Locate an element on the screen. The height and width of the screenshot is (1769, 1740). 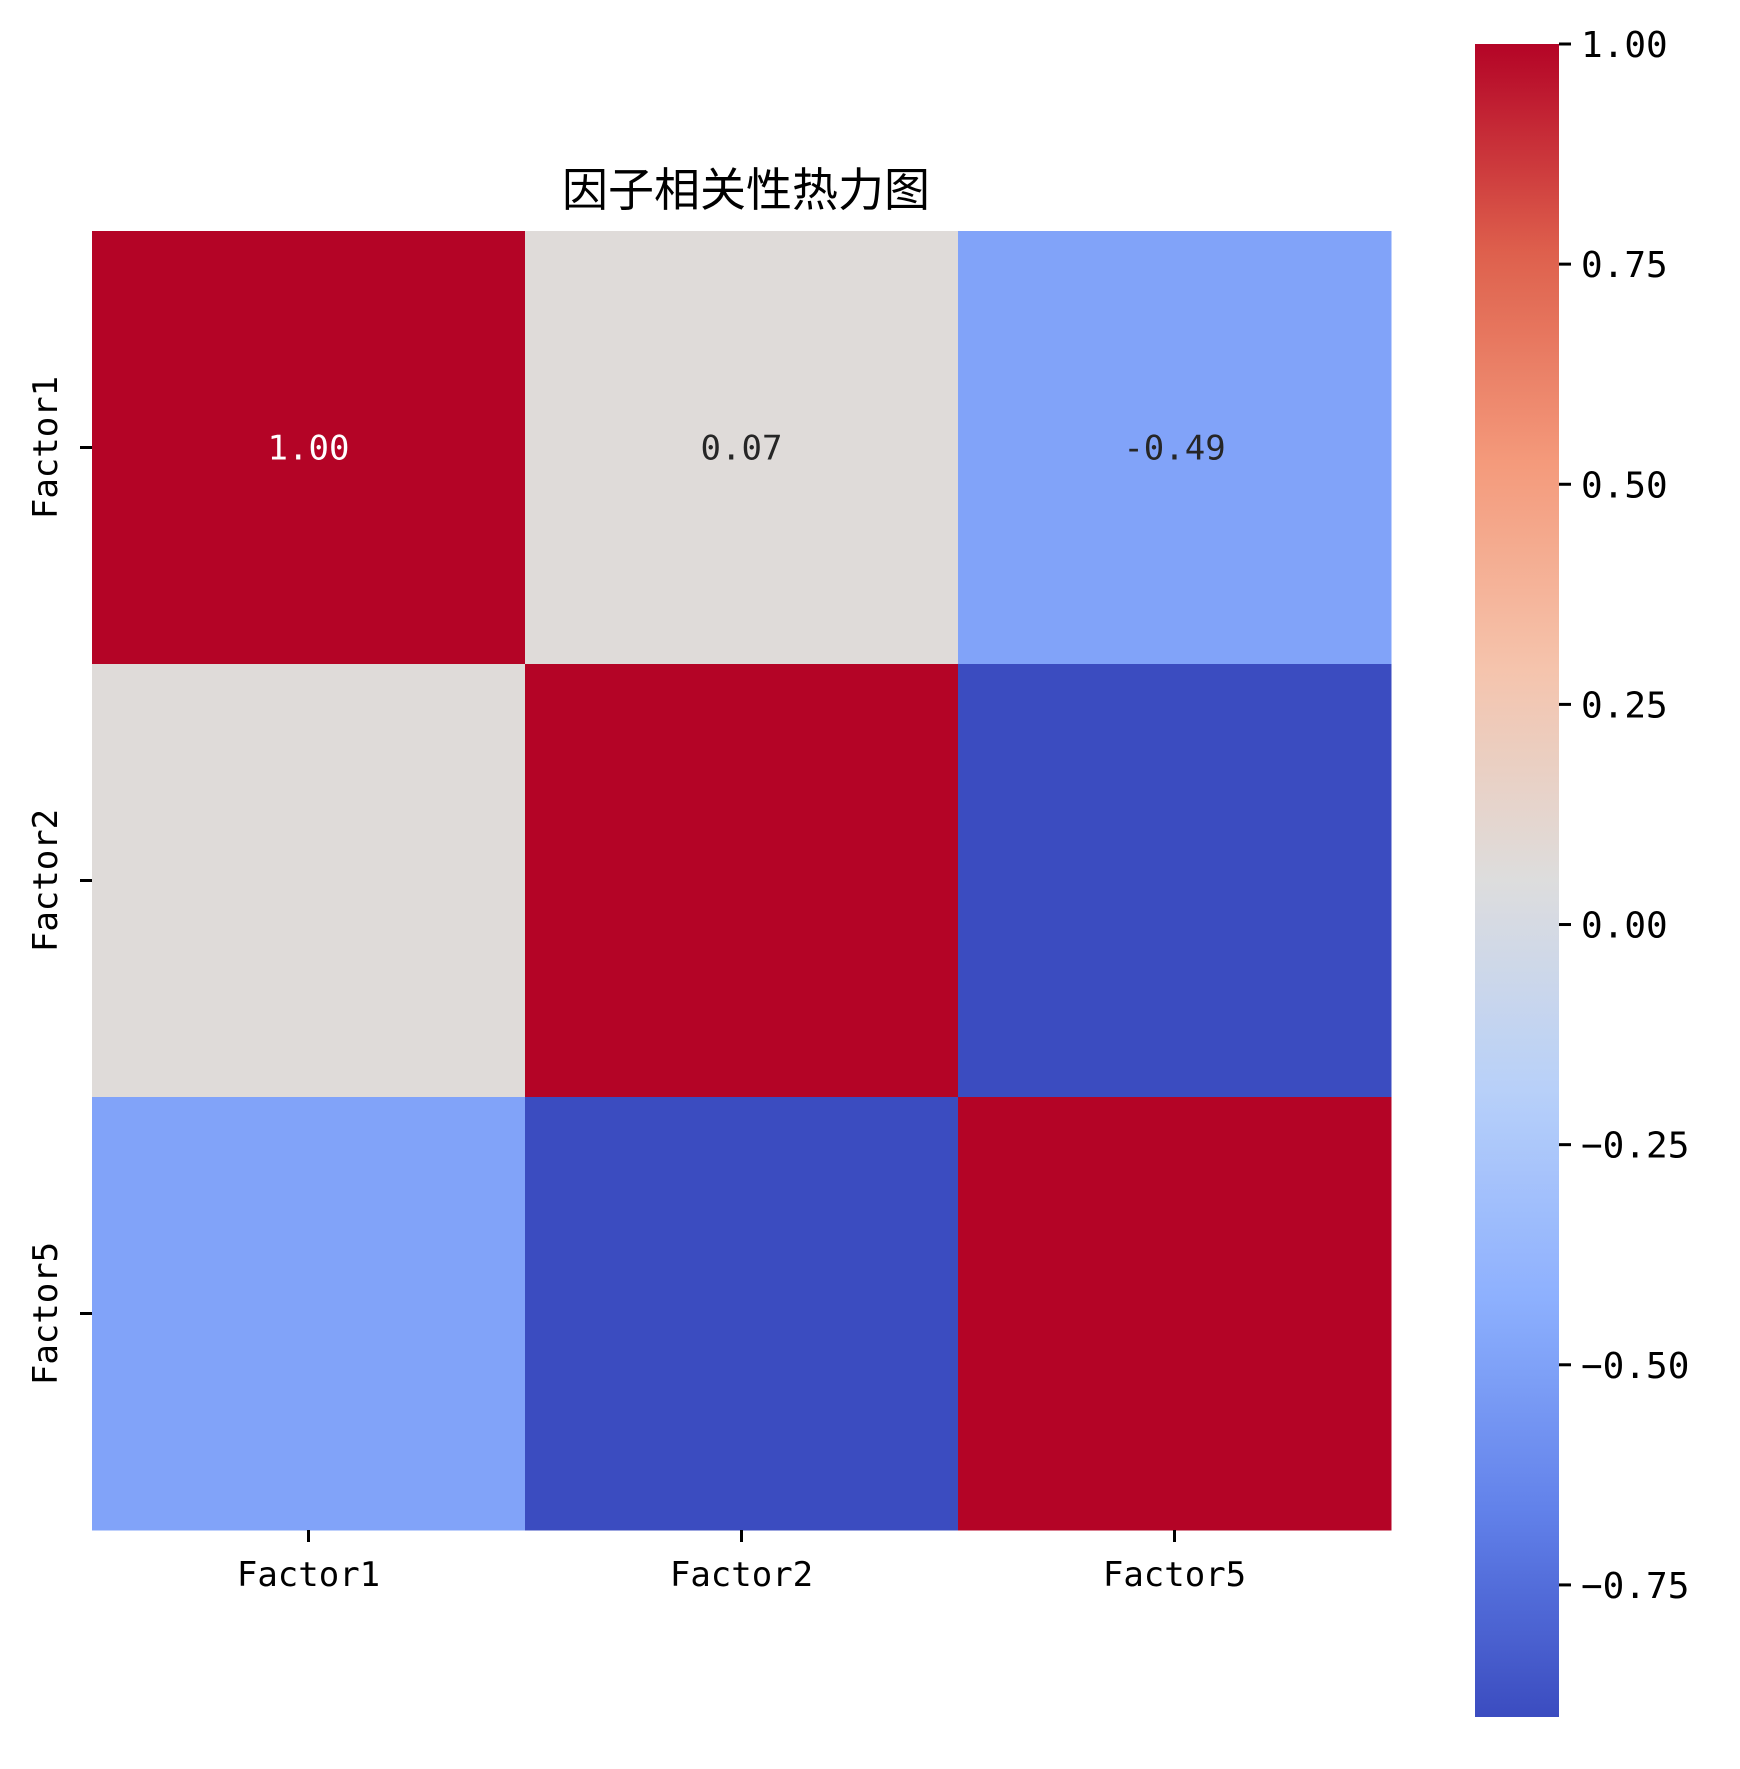
heatmap-cell-labels: 1.00 0.07 -0.49 is located at coordinates (747, 449).